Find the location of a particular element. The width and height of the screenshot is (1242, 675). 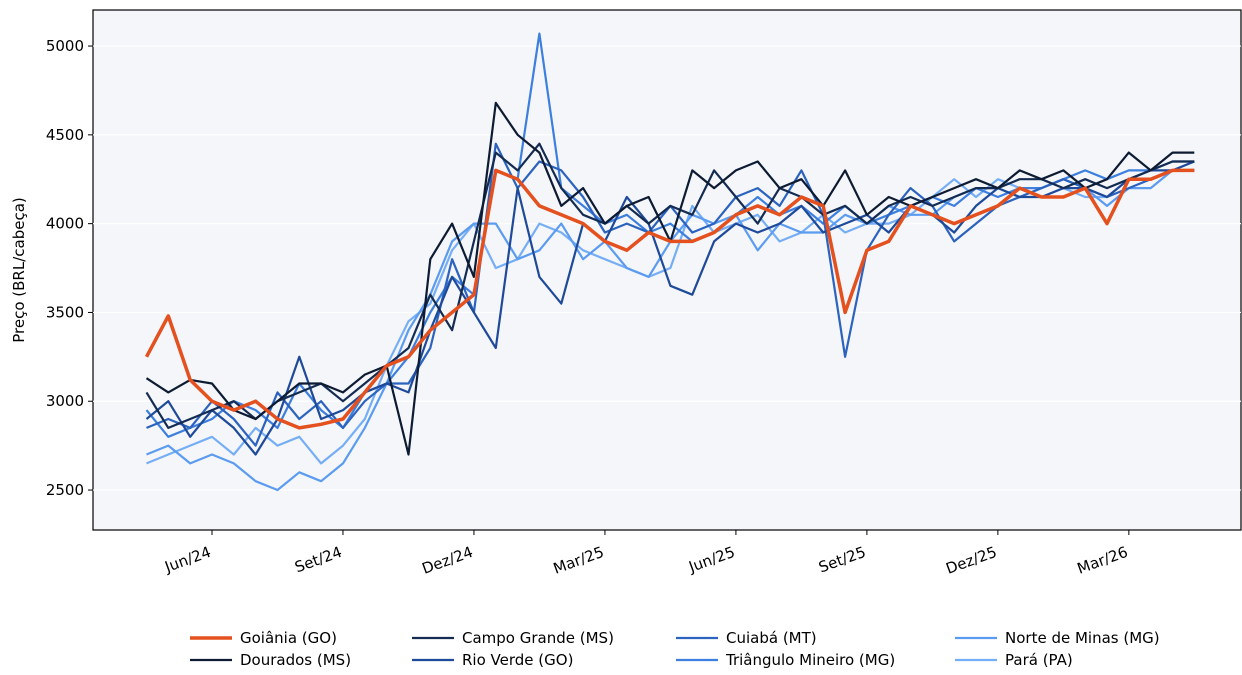

y-axis-label: Preço (BRL/cabeça) is located at coordinates (19, 270).